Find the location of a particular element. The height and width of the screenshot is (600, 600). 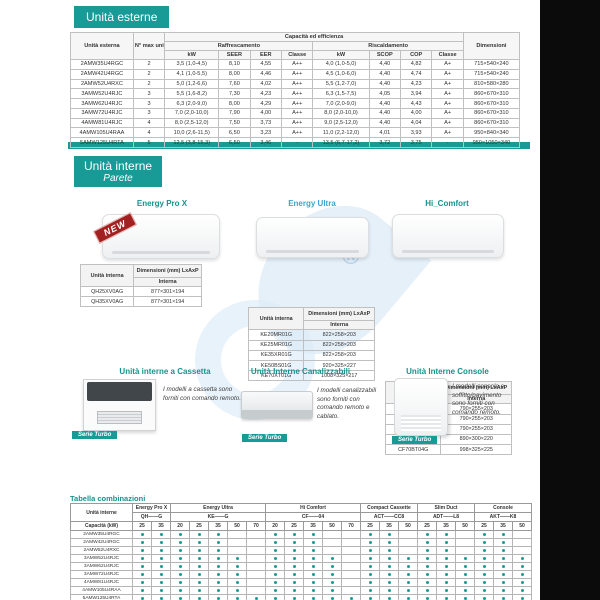

col-header-max-units: N° max unità interne is located at coordinates (149, 46).